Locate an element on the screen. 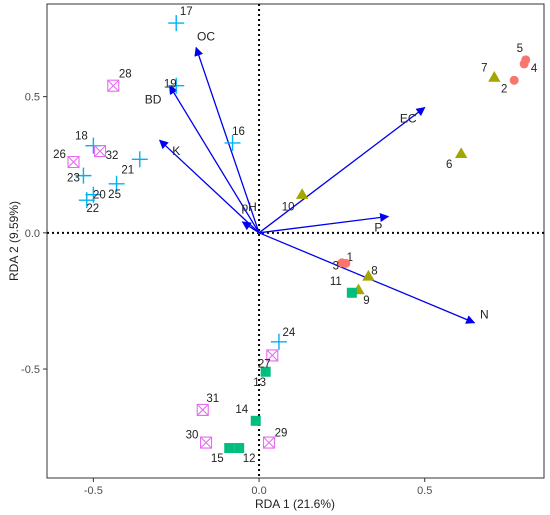 This screenshot has width=550, height=515. point-label-6: 6 is located at coordinates (449, 165).